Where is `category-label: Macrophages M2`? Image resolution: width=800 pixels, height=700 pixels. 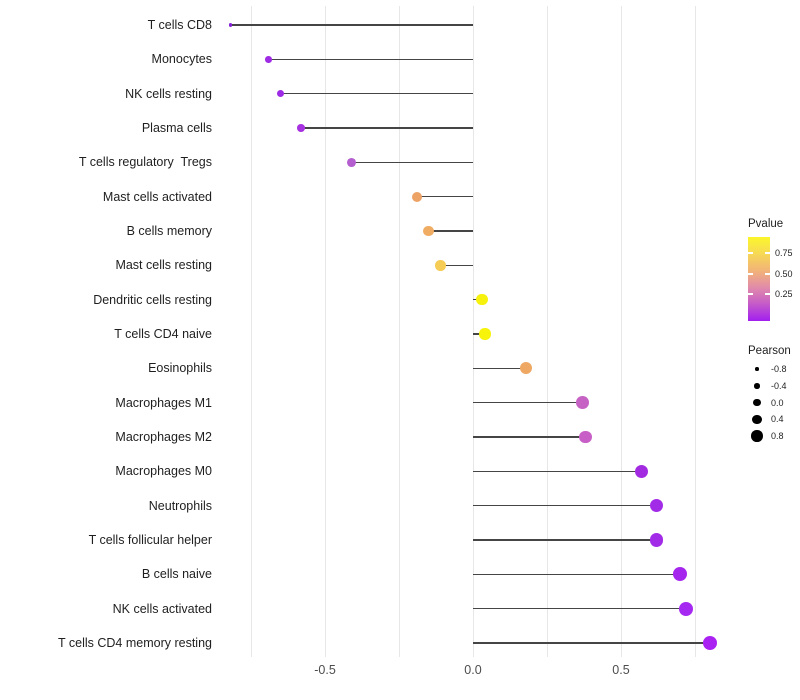 category-label: Macrophages M2 is located at coordinates (163, 436).